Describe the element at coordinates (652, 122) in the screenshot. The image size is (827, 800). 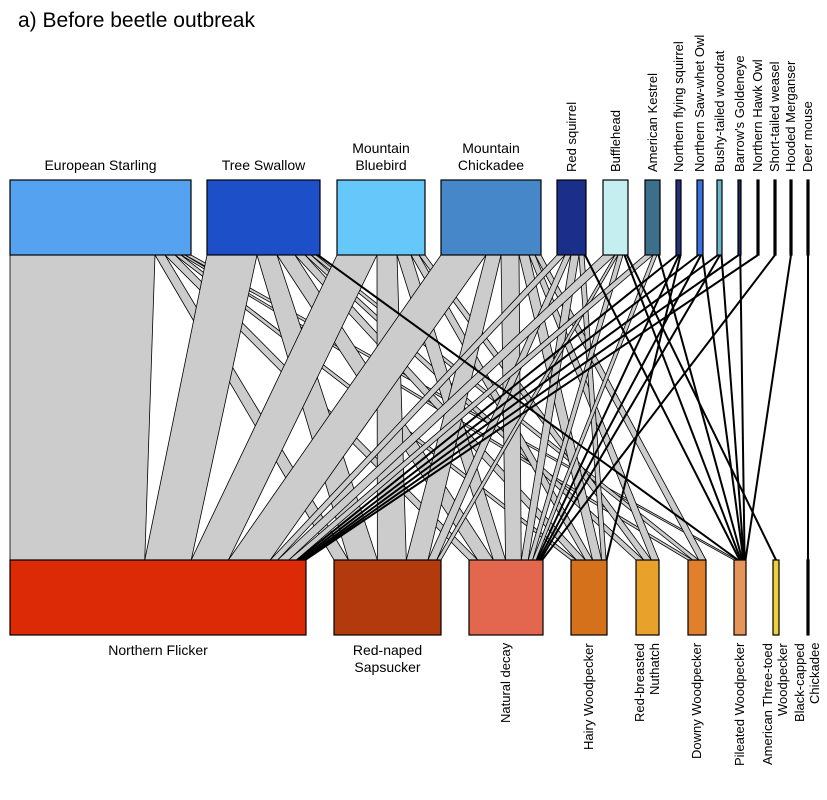
I see `node-label: American Kestrel` at that location.